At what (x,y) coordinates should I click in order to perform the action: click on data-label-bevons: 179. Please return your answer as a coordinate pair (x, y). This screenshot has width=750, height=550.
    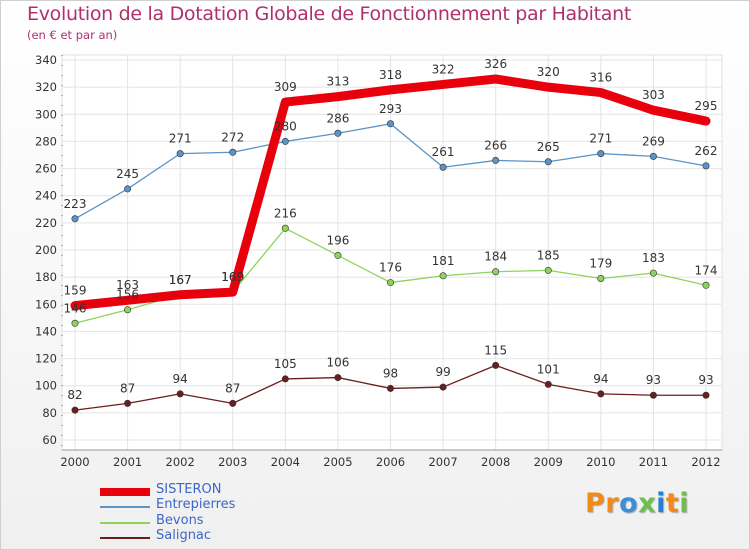
    Looking at the image, I should click on (600, 264).